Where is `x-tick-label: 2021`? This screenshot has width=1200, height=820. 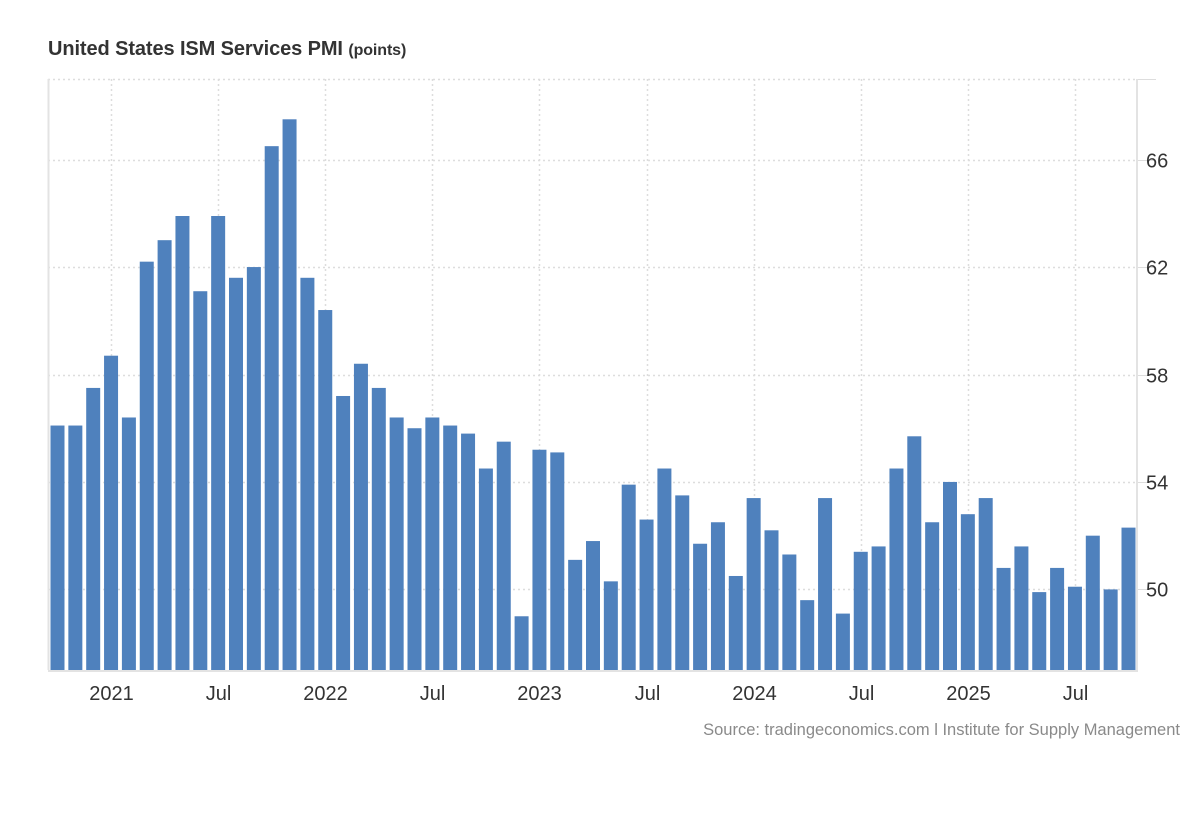 x-tick-label: 2021 is located at coordinates (111, 694).